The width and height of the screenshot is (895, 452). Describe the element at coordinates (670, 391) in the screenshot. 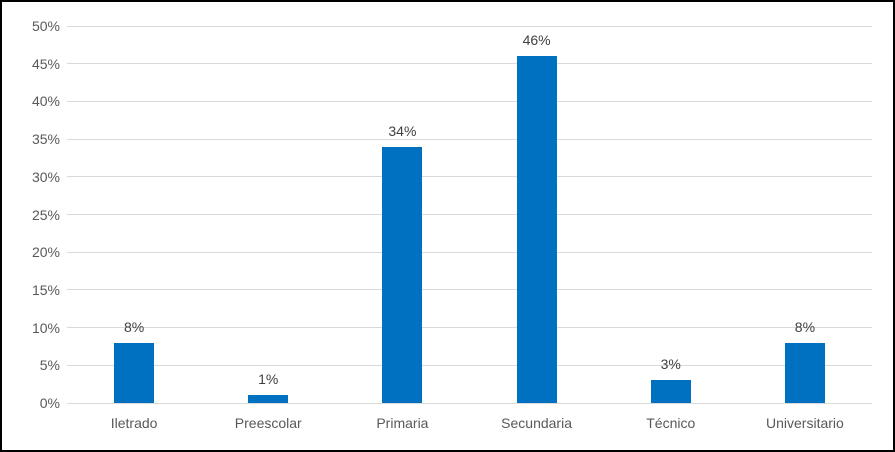

I see `bar-técnico` at that location.